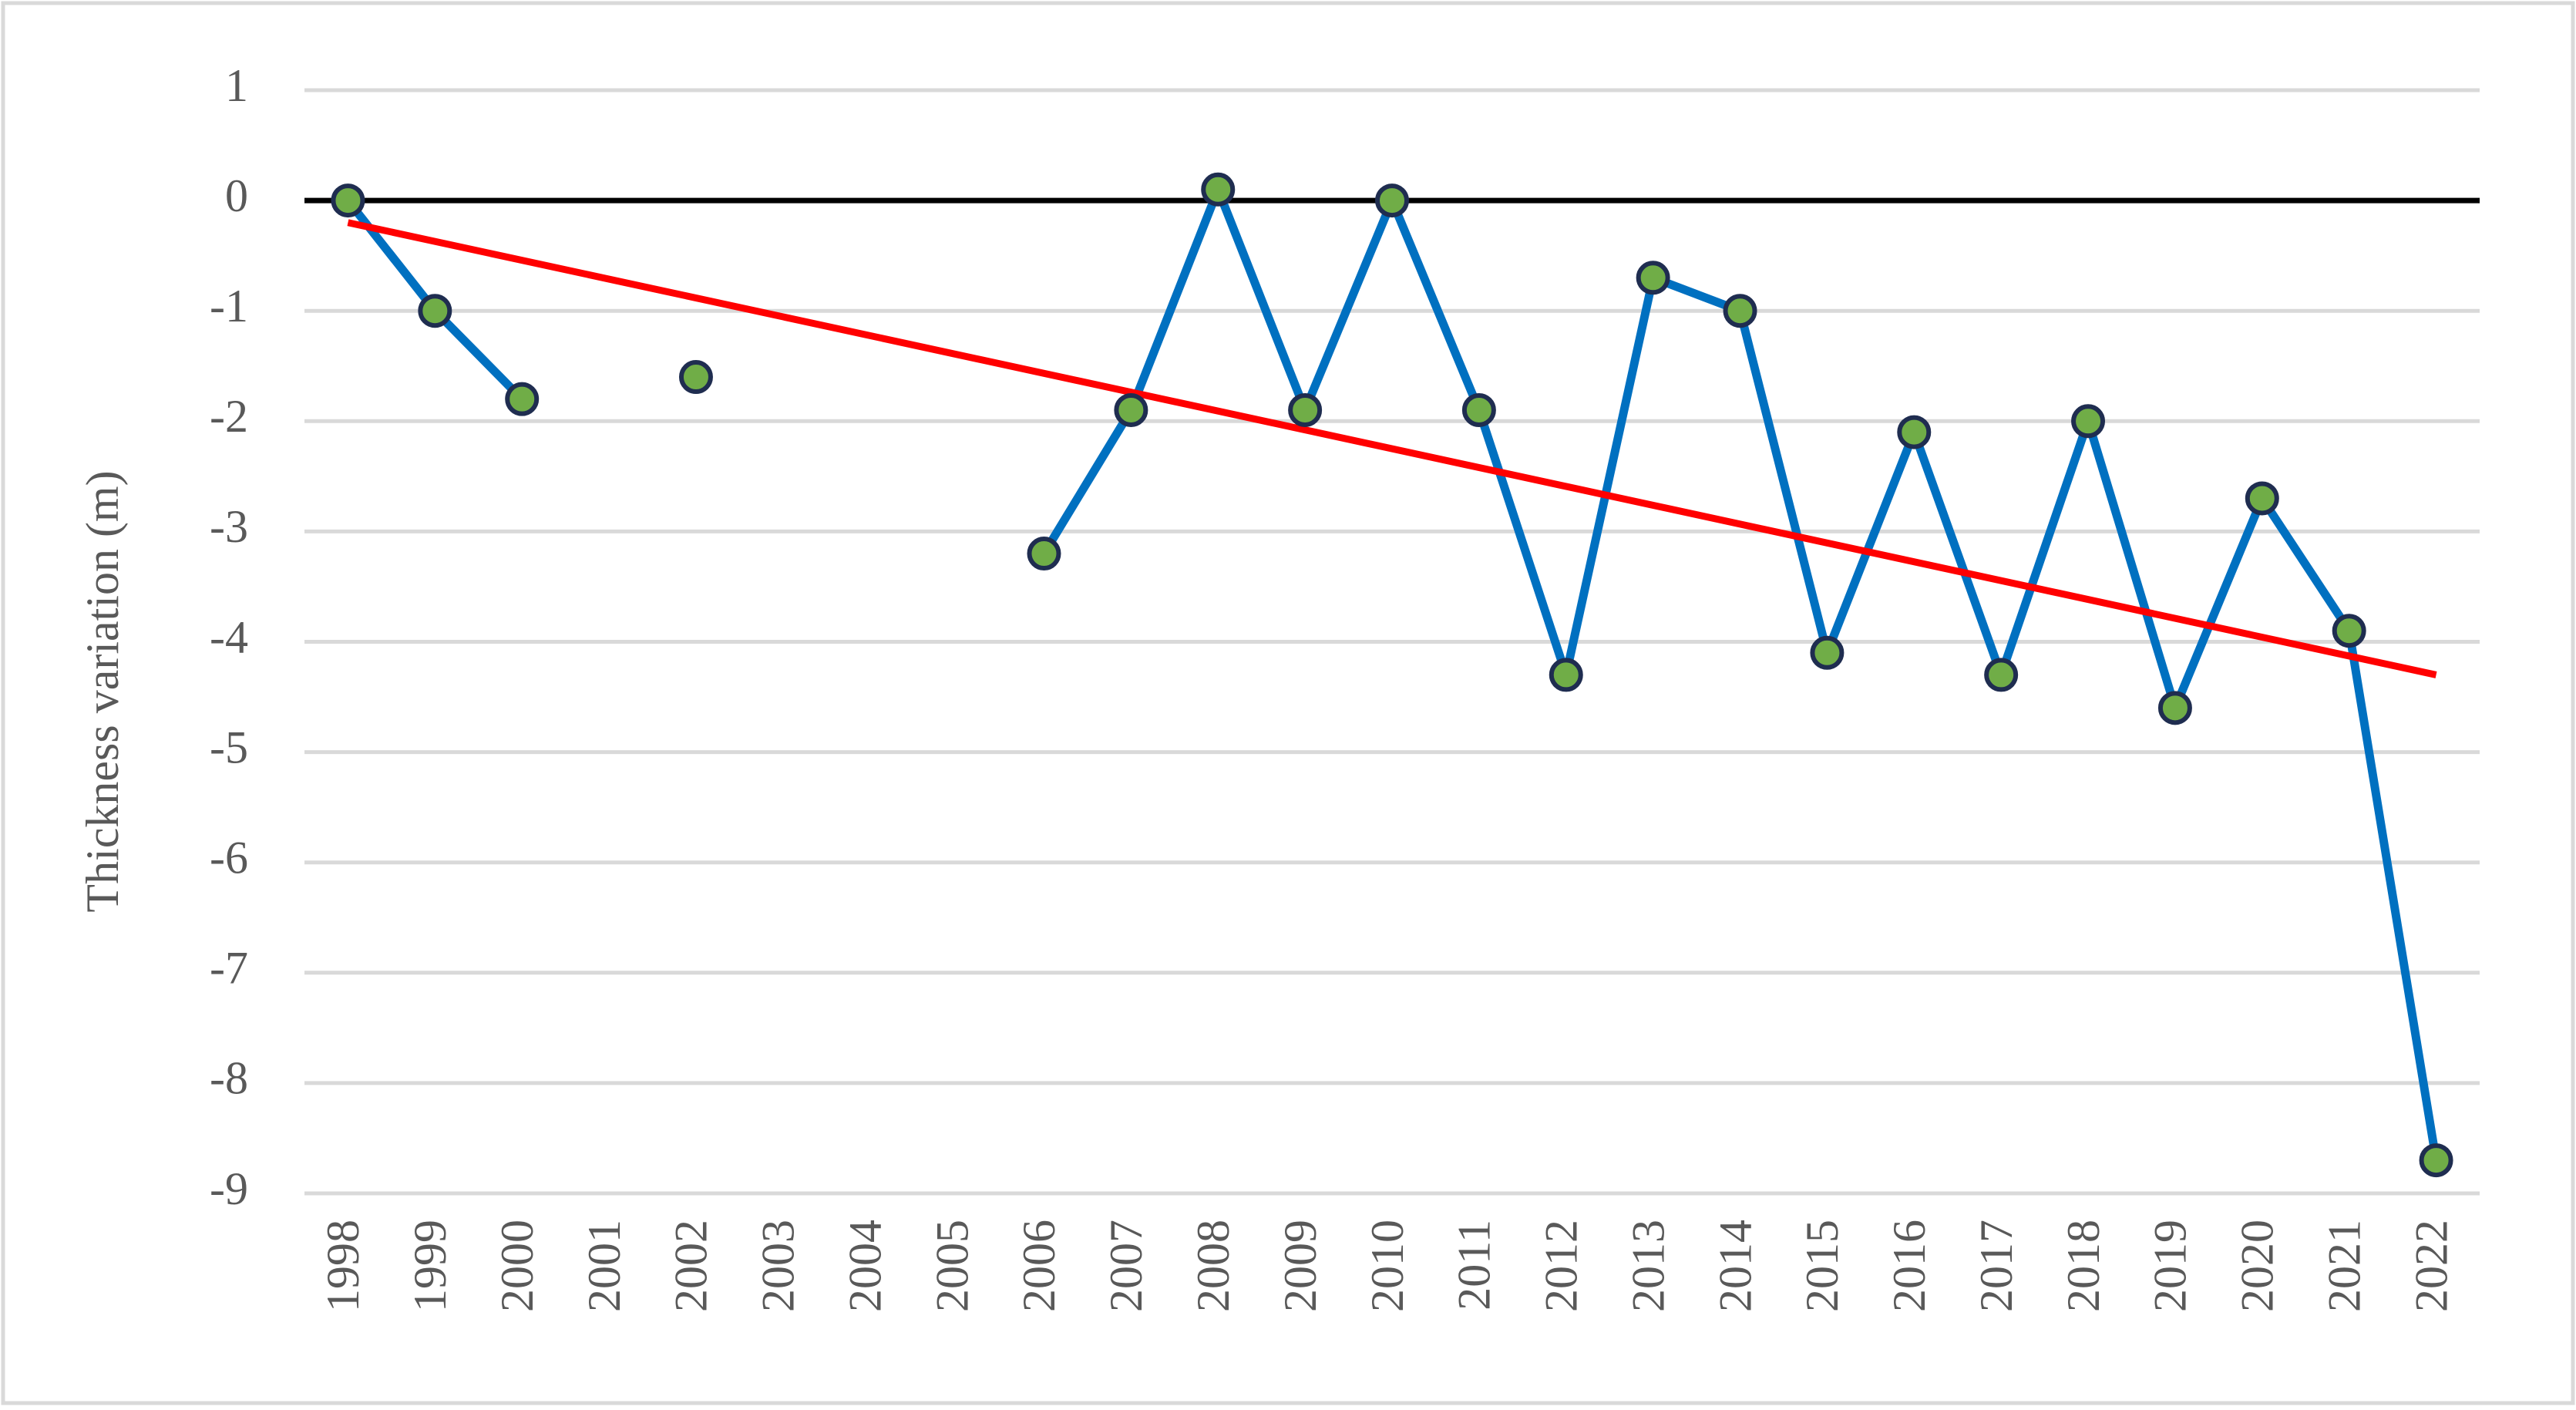 Image resolution: width=2576 pixels, height=1410 pixels. I want to click on x-tick-label: 2004, so click(864, 1266).